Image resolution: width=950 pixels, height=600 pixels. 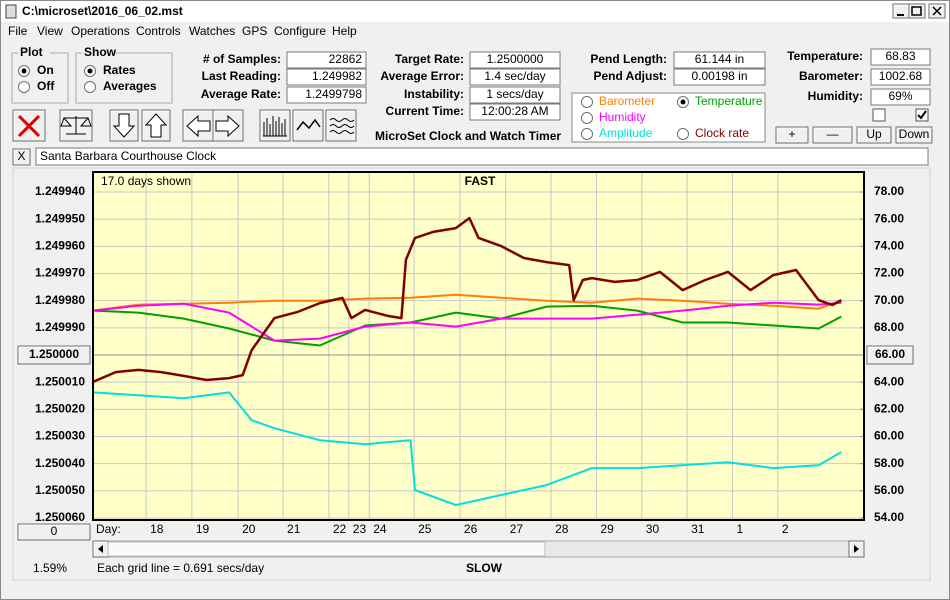 I want to click on center-rate-button, so click(x=54, y=355).